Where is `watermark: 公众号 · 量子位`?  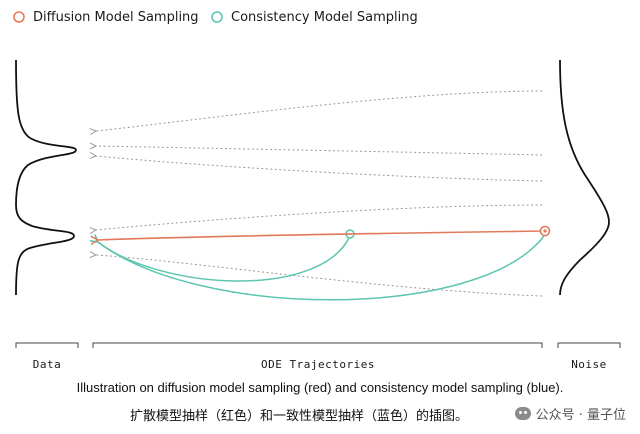
watermark: 公众号 · 量子位 is located at coordinates (570, 413).